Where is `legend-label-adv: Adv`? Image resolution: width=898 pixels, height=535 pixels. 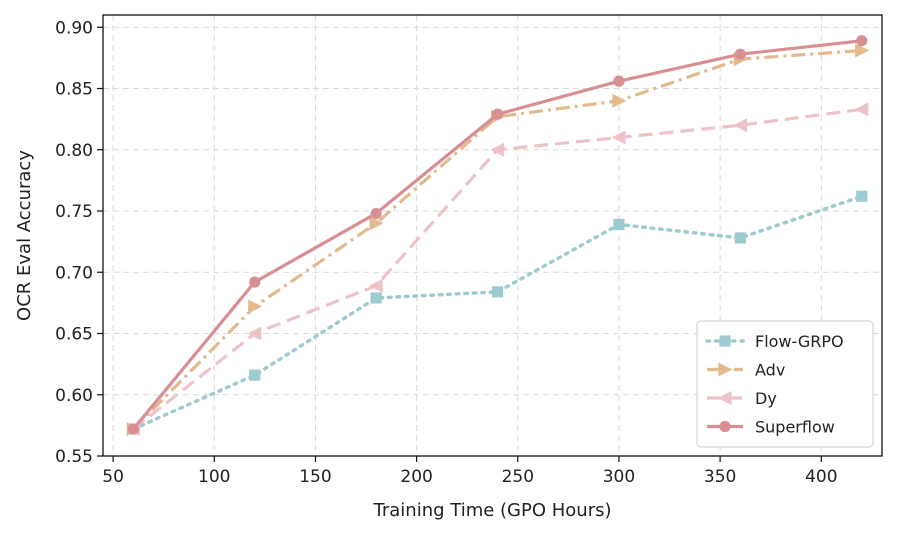 legend-label-adv: Adv is located at coordinates (770, 370).